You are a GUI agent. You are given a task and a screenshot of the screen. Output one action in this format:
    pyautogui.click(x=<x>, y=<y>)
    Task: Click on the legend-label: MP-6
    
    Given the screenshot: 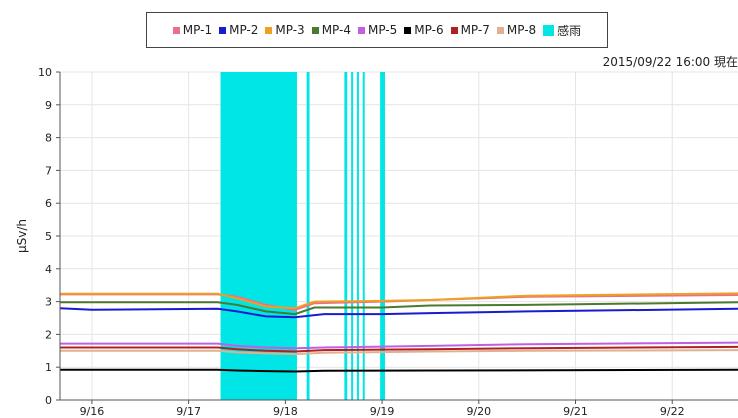 What is the action you would take?
    pyautogui.click(x=429, y=30)
    